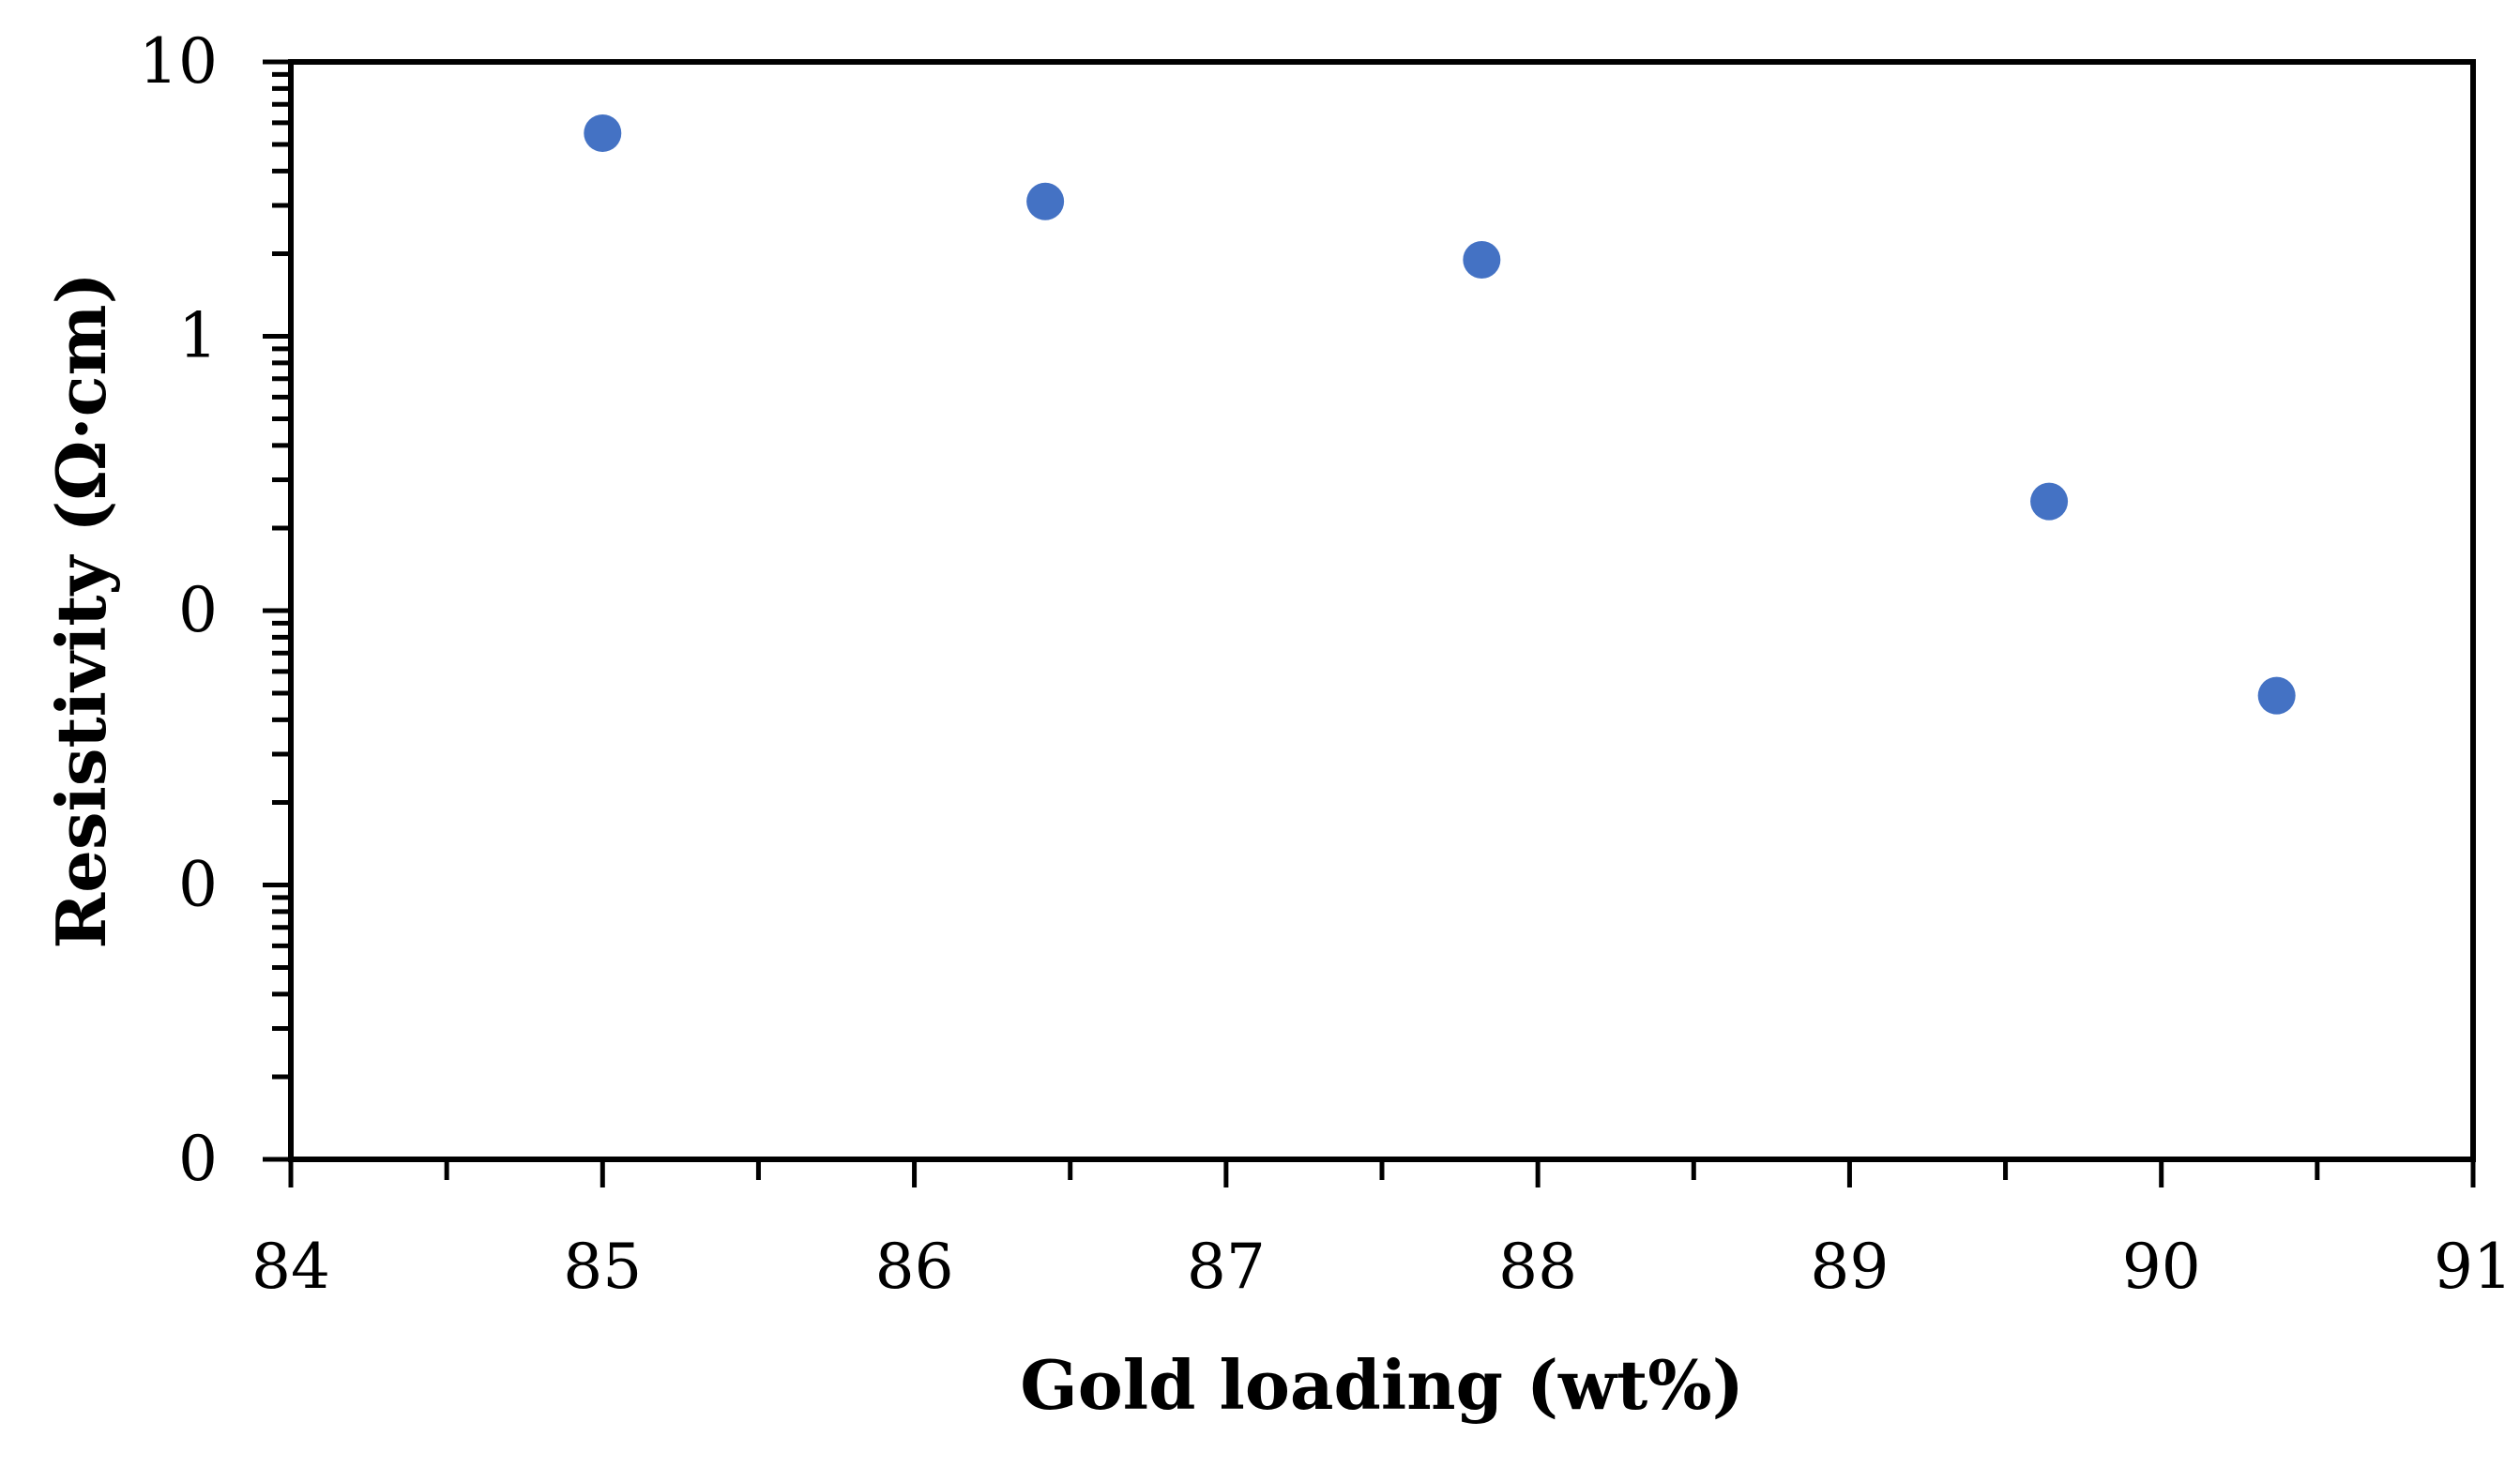  I want to click on x-tick-label: 88, so click(1537, 1267).